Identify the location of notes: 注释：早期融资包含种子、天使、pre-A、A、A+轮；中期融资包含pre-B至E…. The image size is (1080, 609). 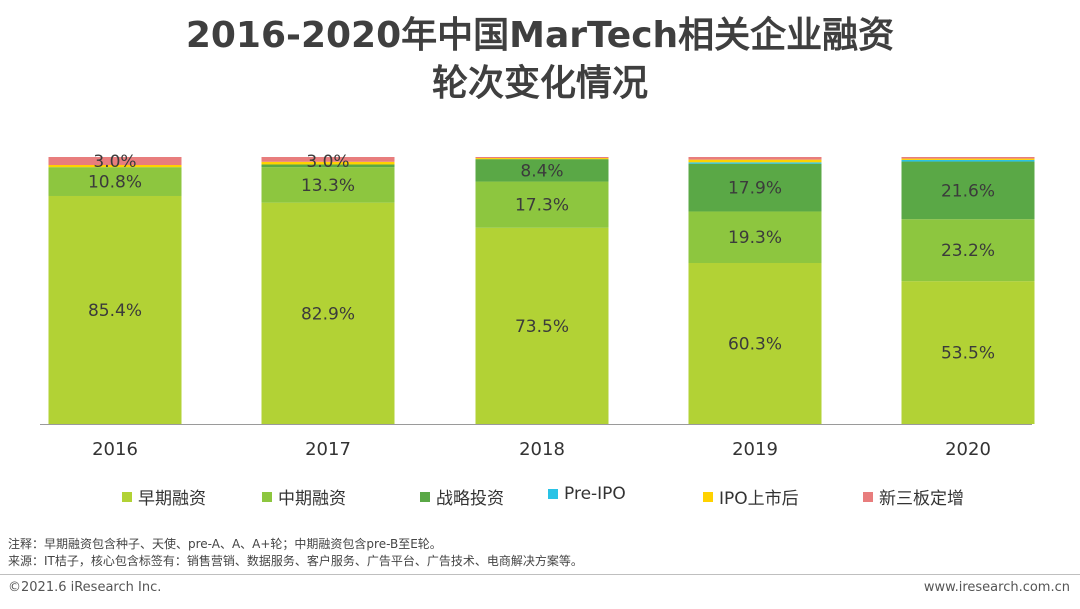
(295, 553).